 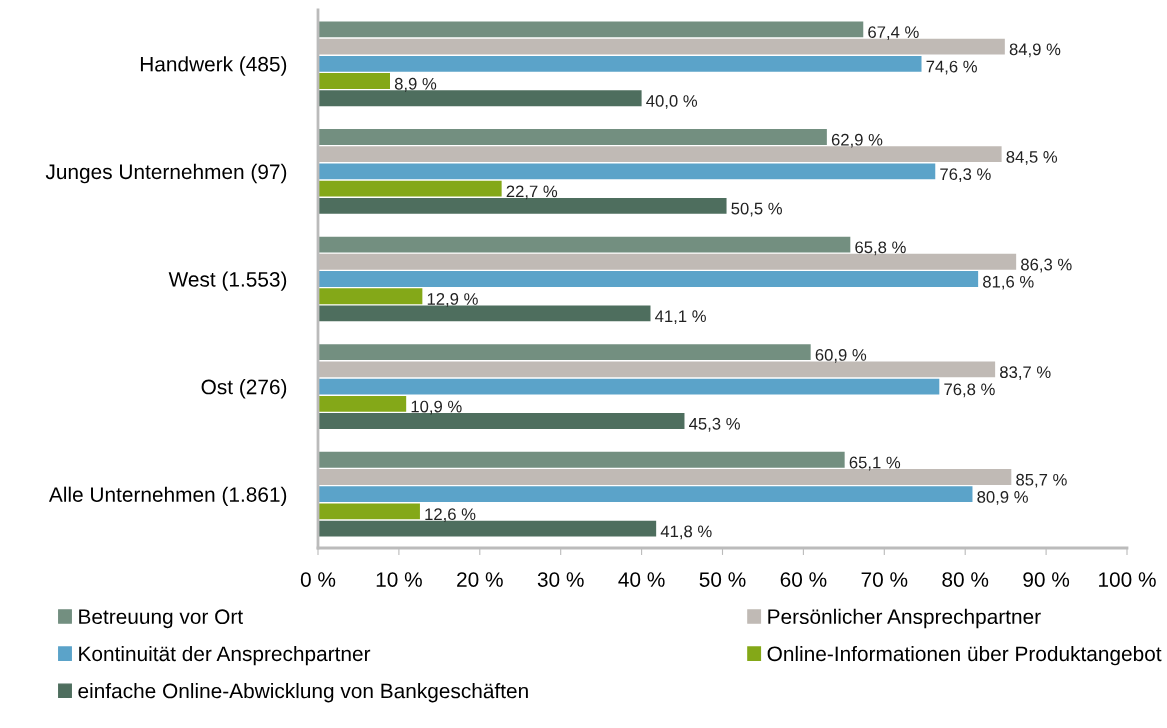 What do you see at coordinates (965, 175) in the screenshot?
I see `data-label: 76,3 %` at bounding box center [965, 175].